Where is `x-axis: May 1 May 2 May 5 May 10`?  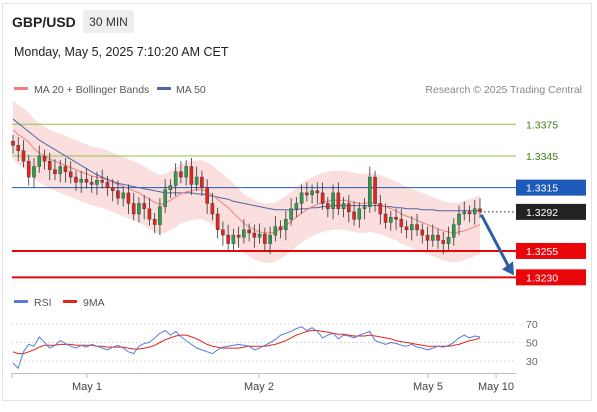 x-axis: May 1 May 2 May 5 May 10 is located at coordinates (262, 383).